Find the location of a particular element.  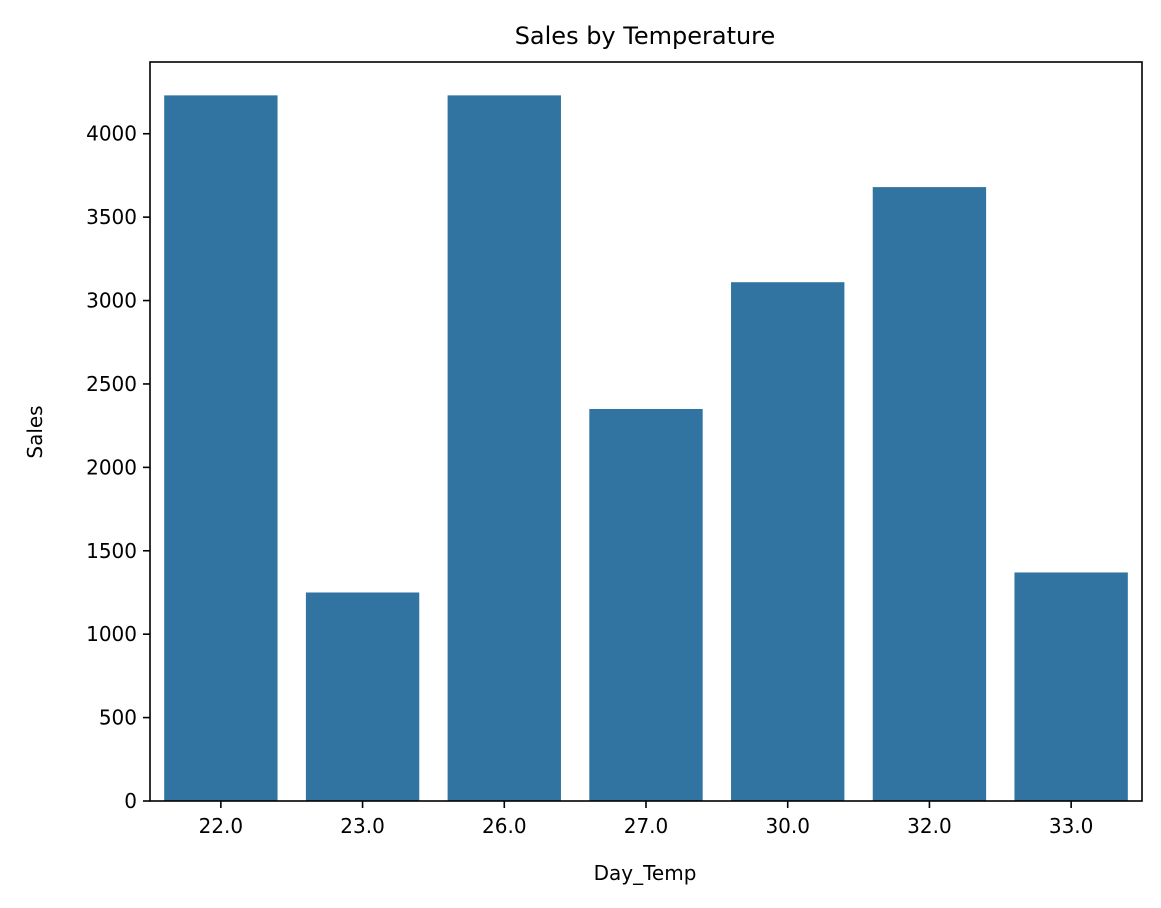

x-tick-label: 33.0 is located at coordinates (1071, 826).